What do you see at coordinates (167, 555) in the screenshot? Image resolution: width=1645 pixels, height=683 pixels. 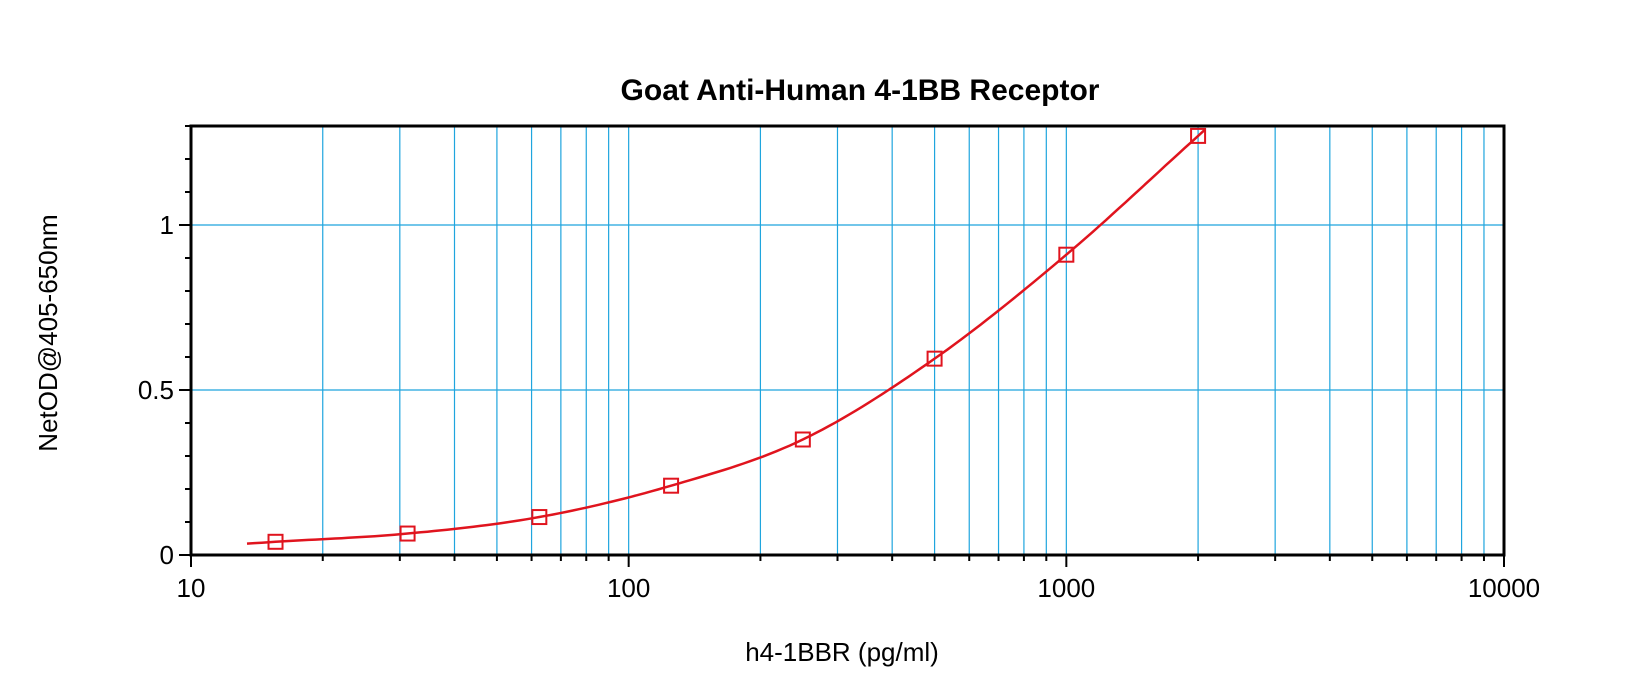 I see `y-tick-label: 0` at bounding box center [167, 555].